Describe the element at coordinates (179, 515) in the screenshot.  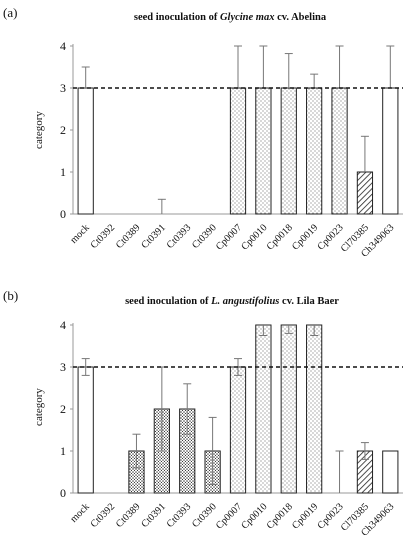
I see `panel-b-category-label: Ct0393` at that location.